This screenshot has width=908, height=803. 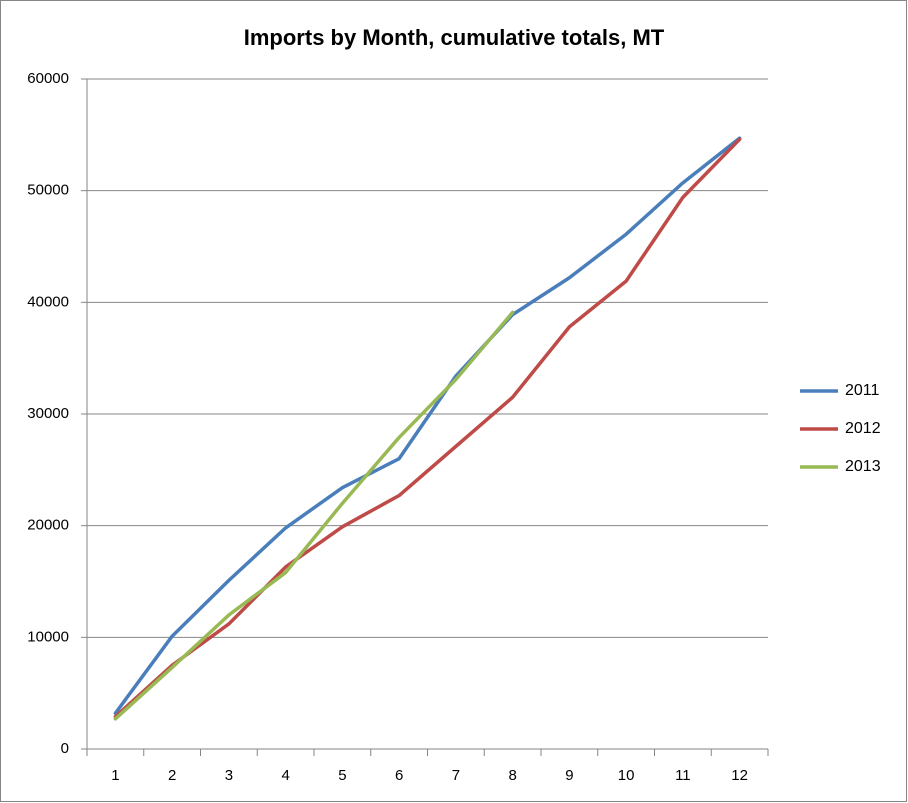 I want to click on y-tick-label: 0, so click(x=65, y=748).